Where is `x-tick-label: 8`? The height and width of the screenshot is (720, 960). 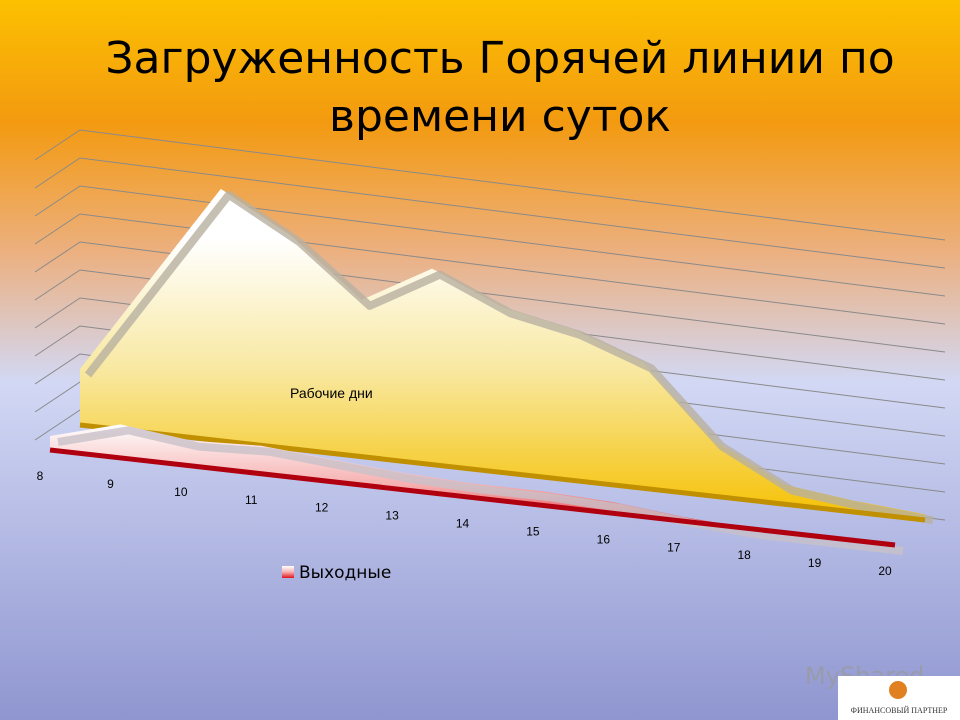
x-tick-label: 8 is located at coordinates (40, 476).